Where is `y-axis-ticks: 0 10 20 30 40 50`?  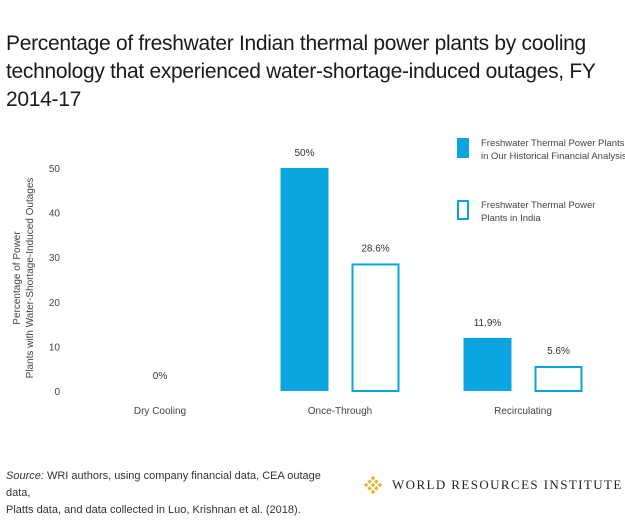
y-axis-ticks: 0 10 20 30 40 50 is located at coordinates (55, 281).